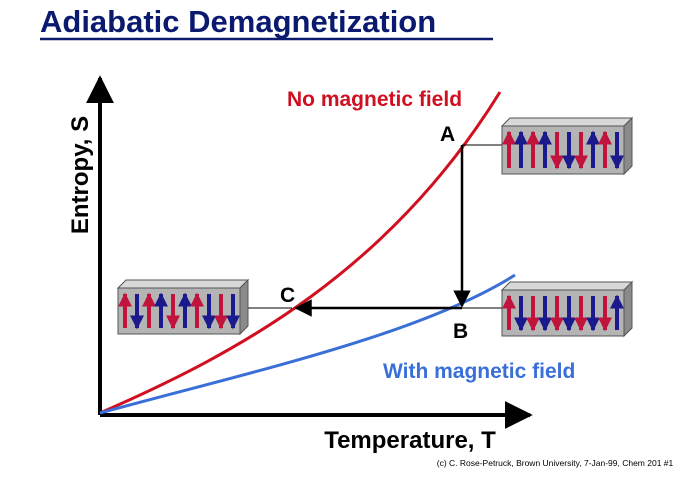 The image size is (700, 479). I want to click on point-label: B, so click(460, 331).